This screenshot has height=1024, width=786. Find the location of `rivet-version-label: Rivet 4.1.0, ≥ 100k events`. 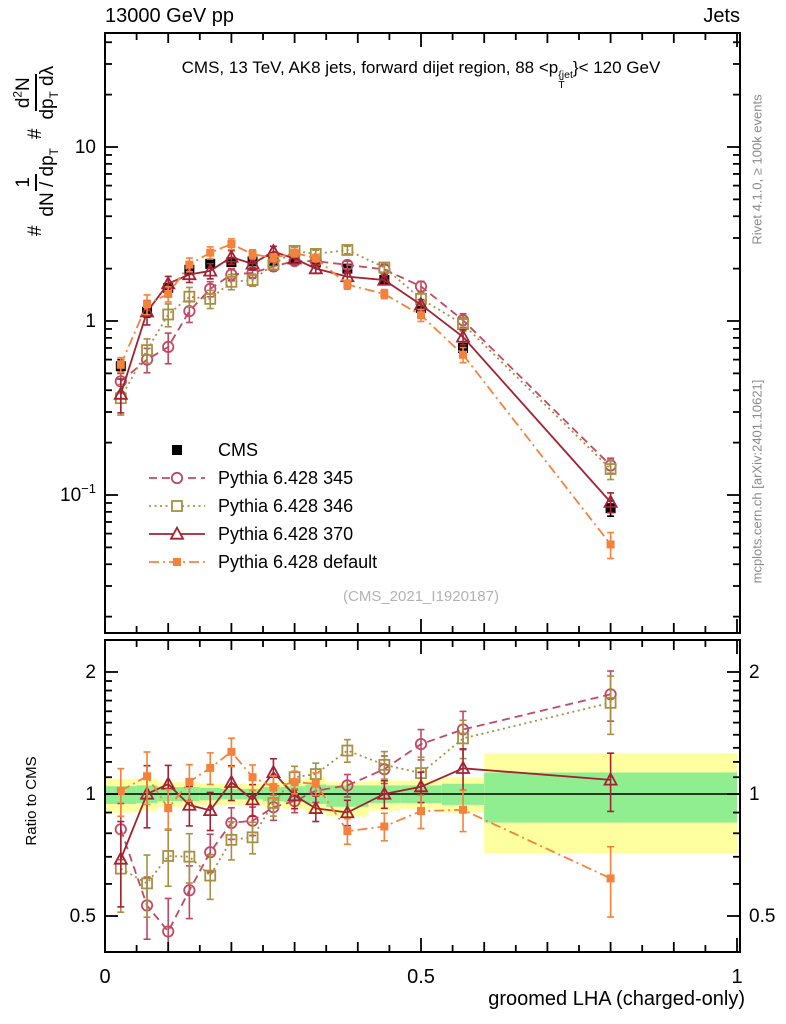

rivet-version-label: Rivet 4.1.0, ≥ 100k events is located at coordinates (757, 169).